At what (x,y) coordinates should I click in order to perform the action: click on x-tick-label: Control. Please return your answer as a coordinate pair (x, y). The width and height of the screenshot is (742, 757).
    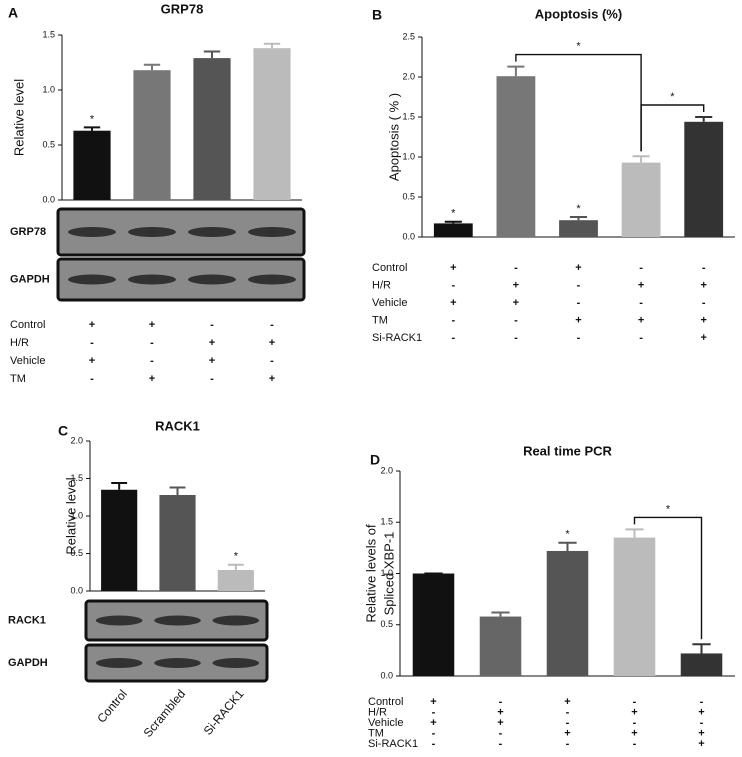
    Looking at the image, I should click on (112, 706).